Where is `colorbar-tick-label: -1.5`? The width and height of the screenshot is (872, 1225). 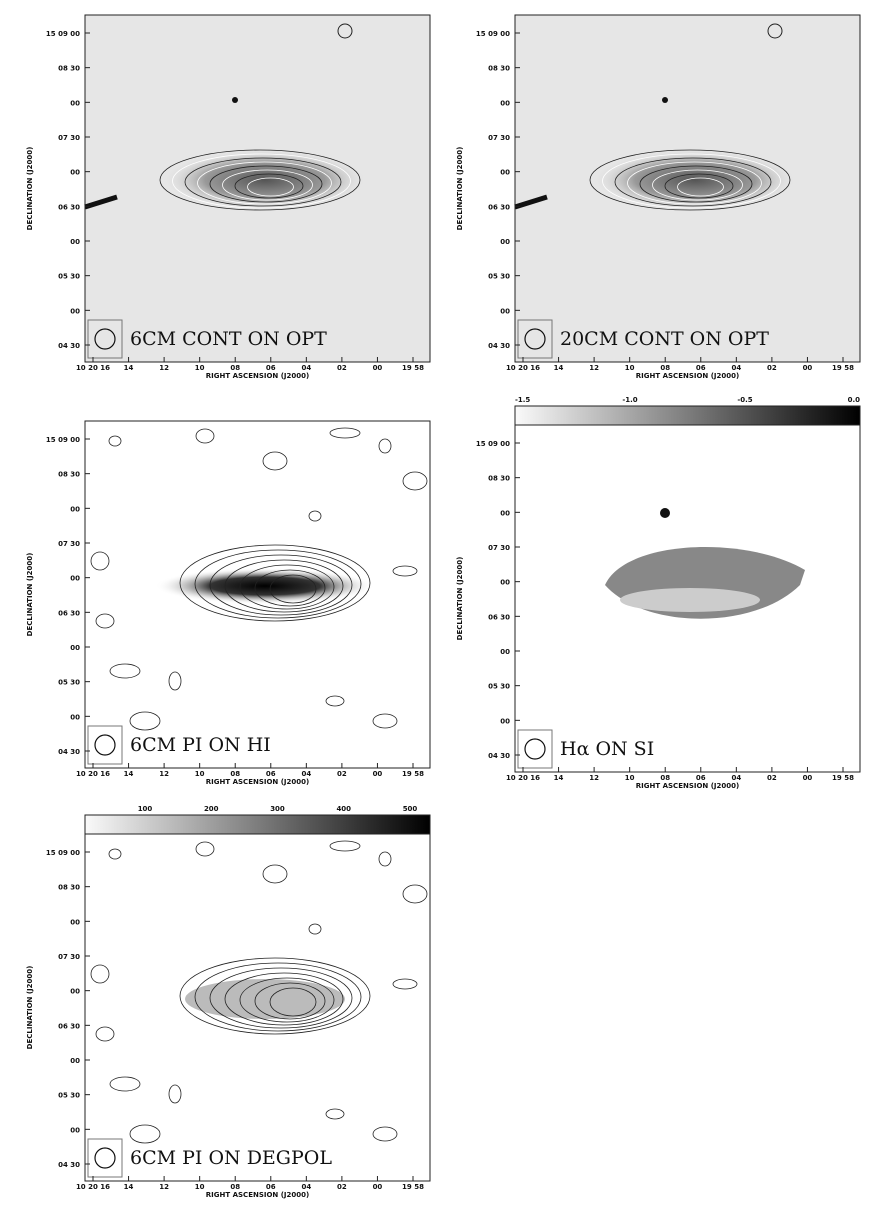
colorbar-tick-label: -1.5 is located at coordinates (522, 400).